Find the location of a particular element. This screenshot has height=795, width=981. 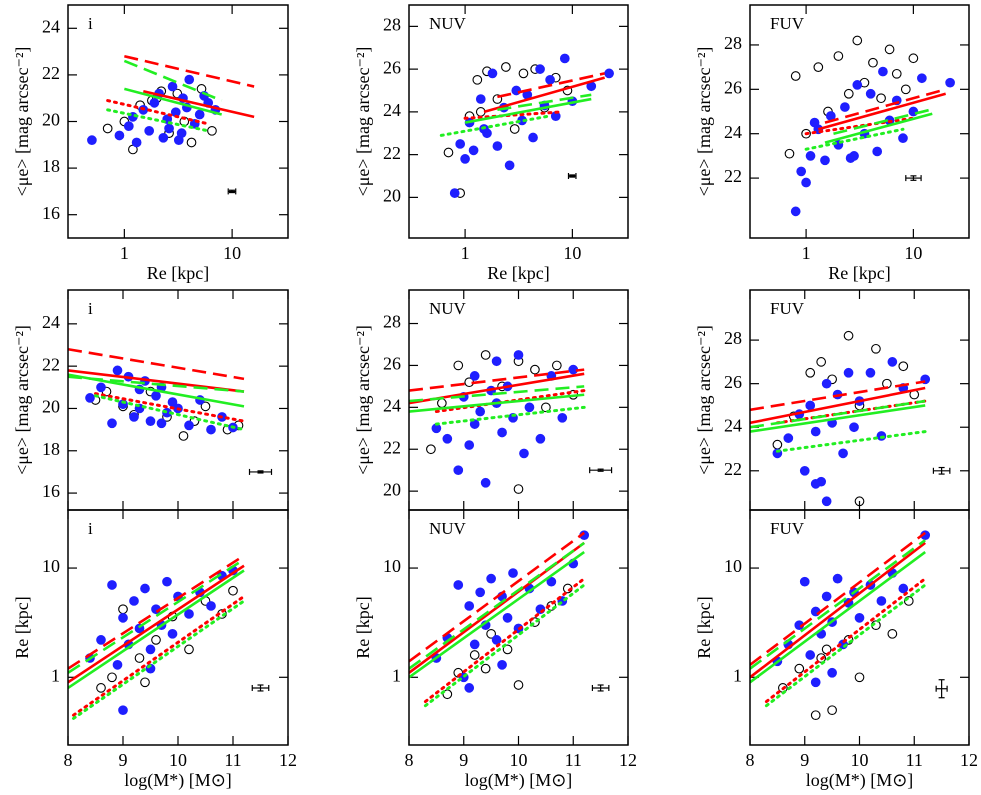

y-tick-label: 1 is located at coordinates (737, 675).